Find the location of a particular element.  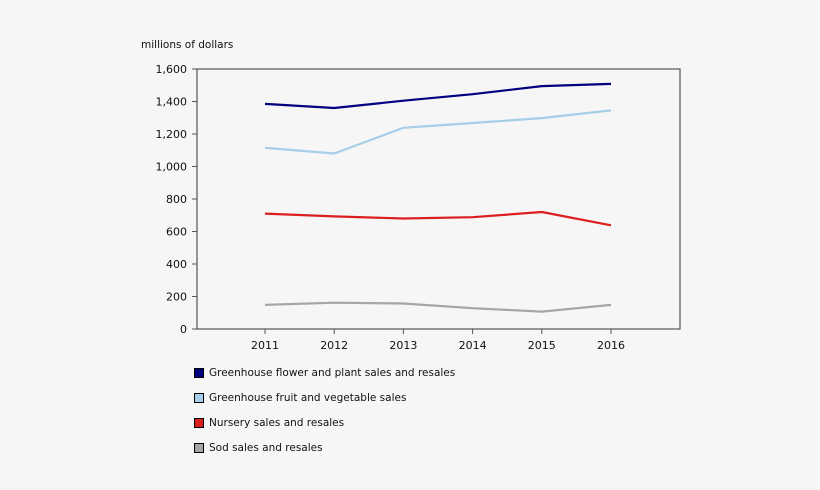

x-tick-label: 2015 is located at coordinates (542, 345).